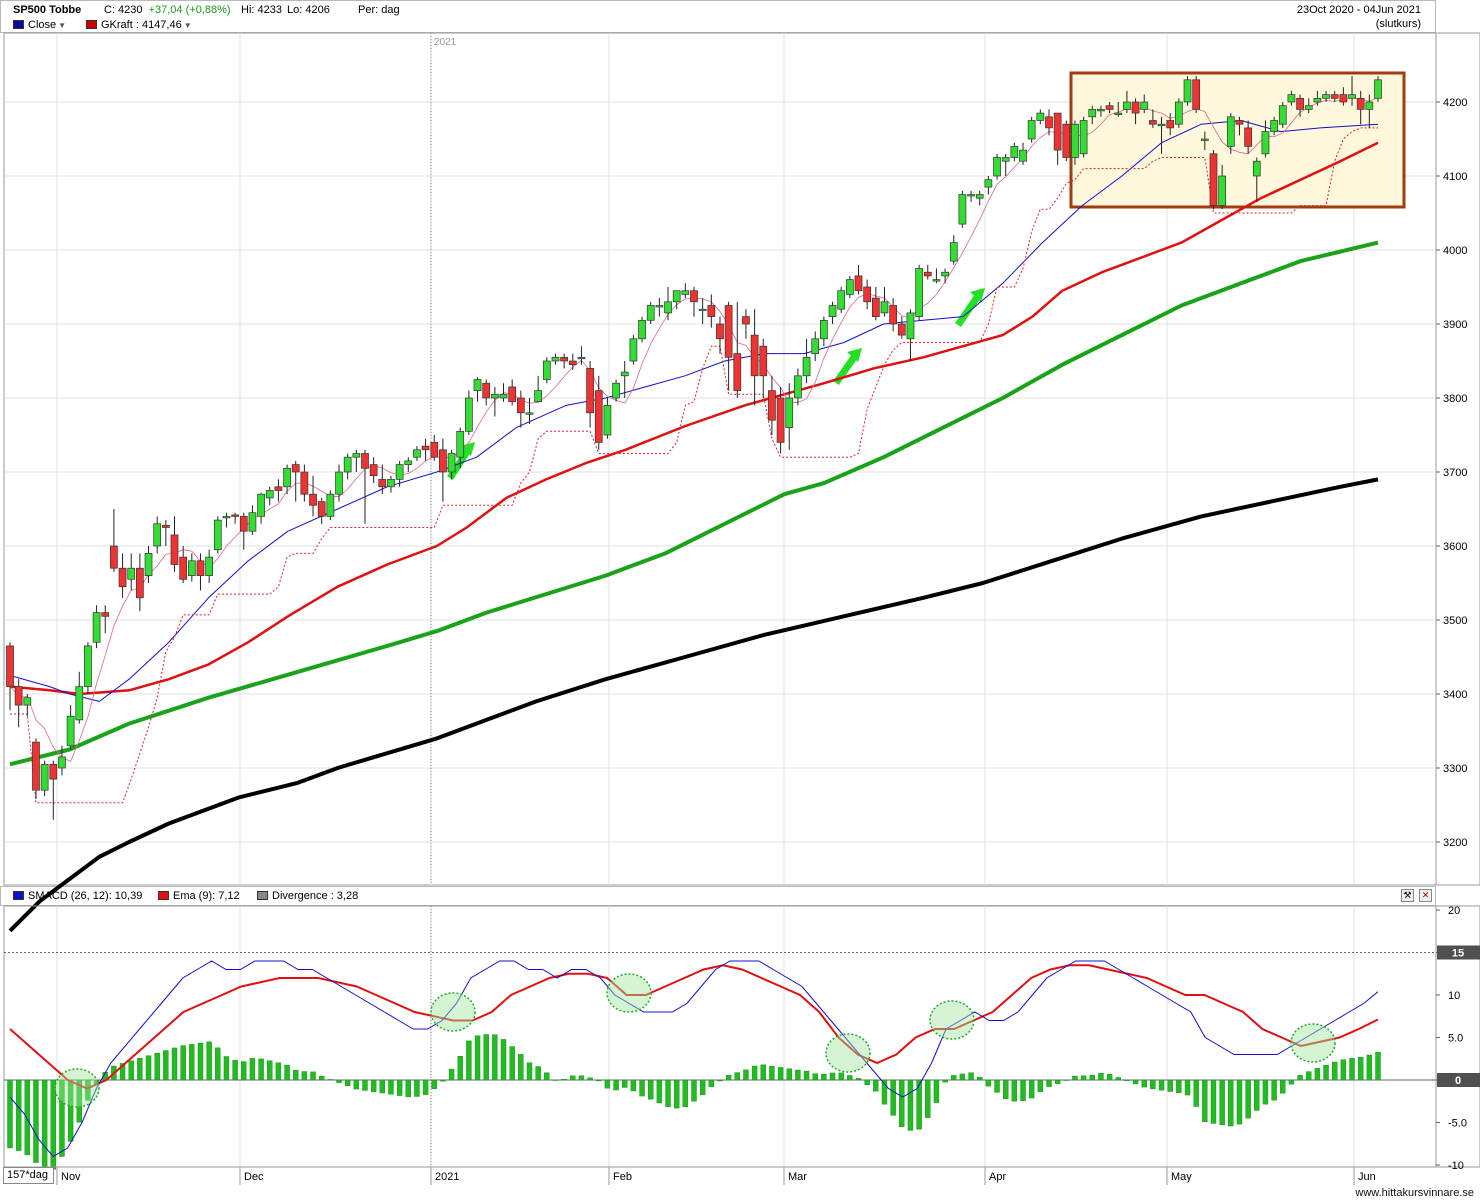  I want to click on axis-badge, so click(1458, 952).